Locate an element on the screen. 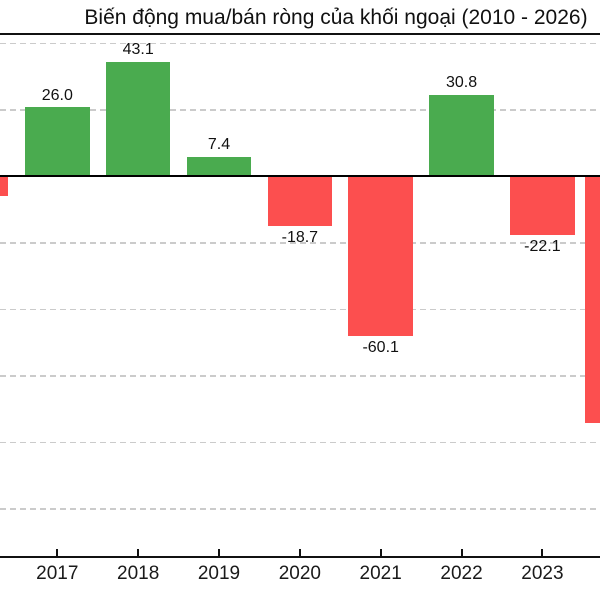 The image size is (600, 600). bar-value-label: 43.1 is located at coordinates (138, 50).